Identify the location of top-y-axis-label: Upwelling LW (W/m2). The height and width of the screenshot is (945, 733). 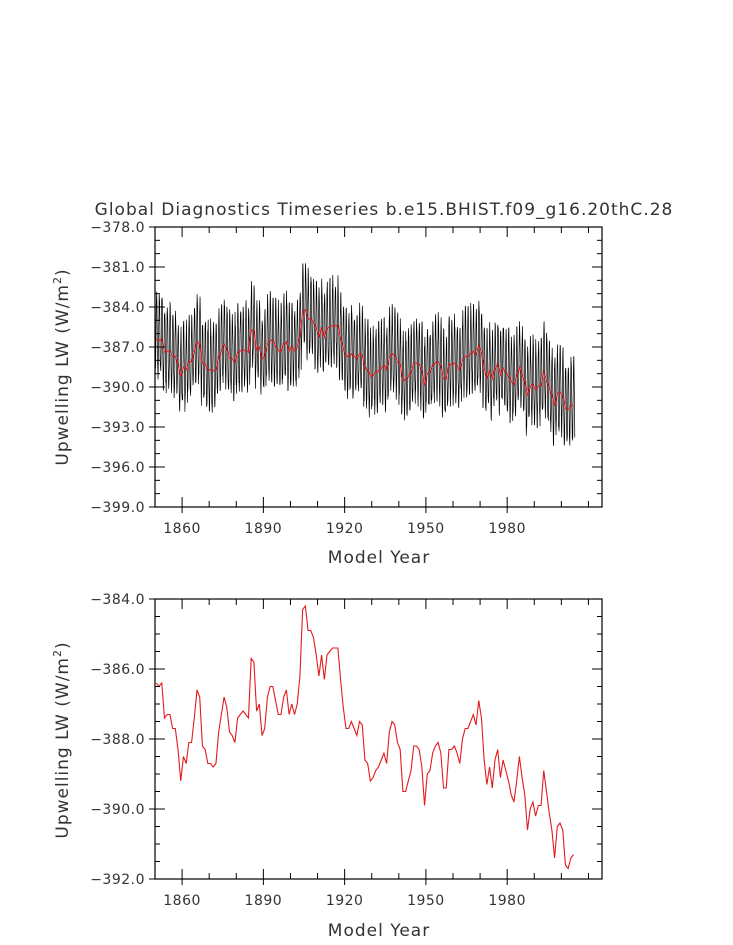
(62, 366).